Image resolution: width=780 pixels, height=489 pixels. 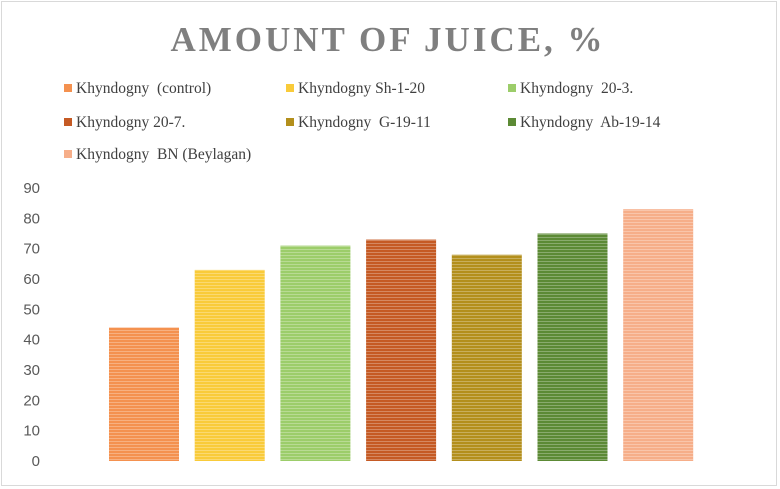 What do you see at coordinates (31, 309) in the screenshot?
I see `y-tick-label: 50` at bounding box center [31, 309].